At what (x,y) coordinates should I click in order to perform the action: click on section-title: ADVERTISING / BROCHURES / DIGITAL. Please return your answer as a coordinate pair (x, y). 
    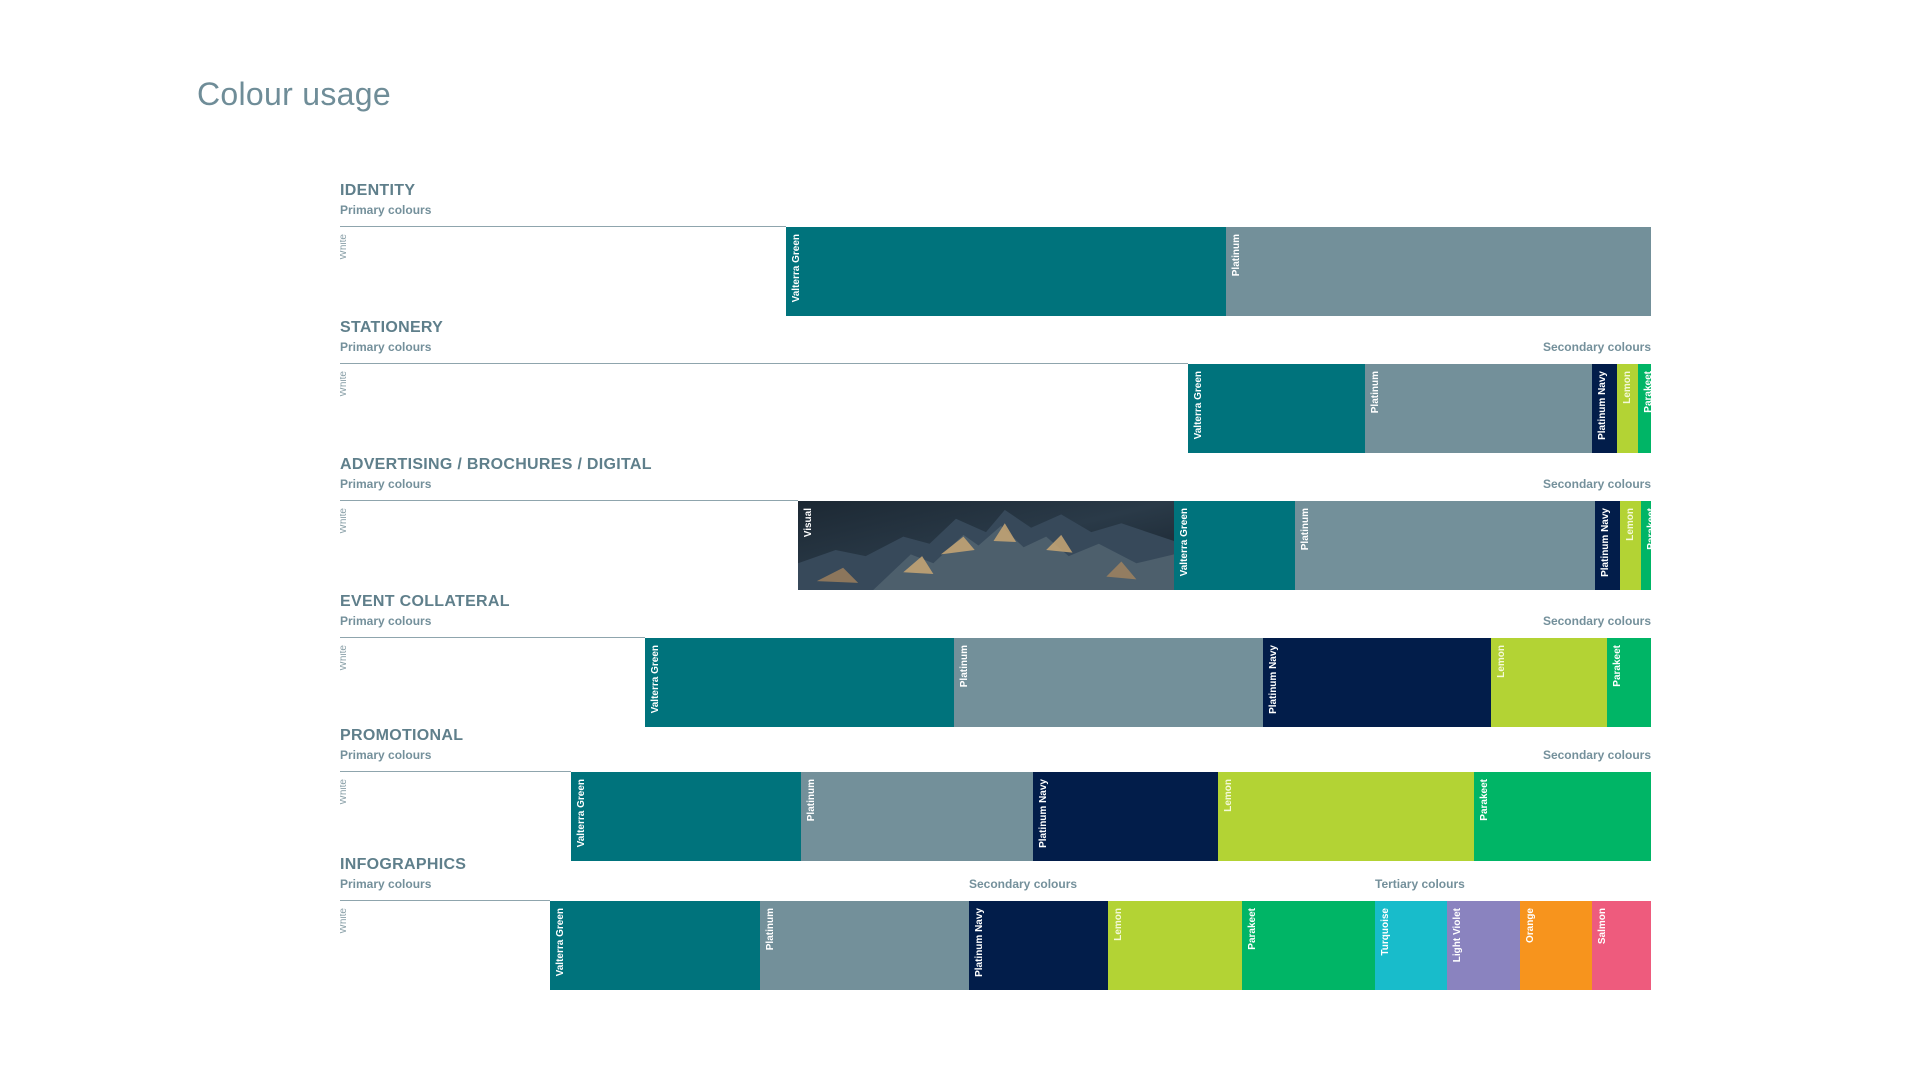
    Looking at the image, I should click on (496, 464).